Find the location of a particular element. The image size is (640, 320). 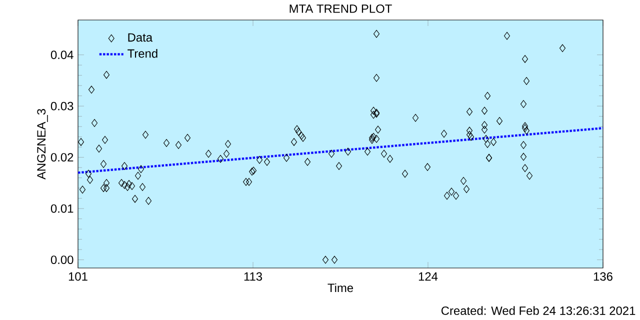

y-tick-label: 0.00 is located at coordinates (62, 260).